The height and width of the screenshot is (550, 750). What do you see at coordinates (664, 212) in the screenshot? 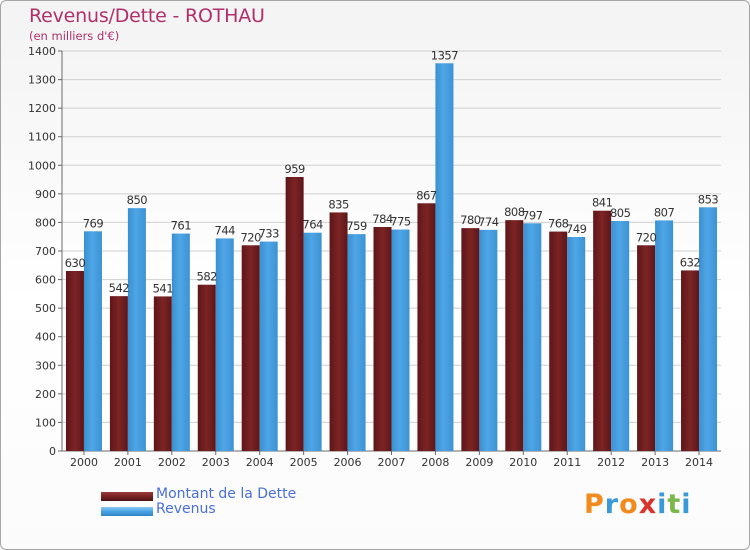
I see `bar-value-label: 807` at bounding box center [664, 212].